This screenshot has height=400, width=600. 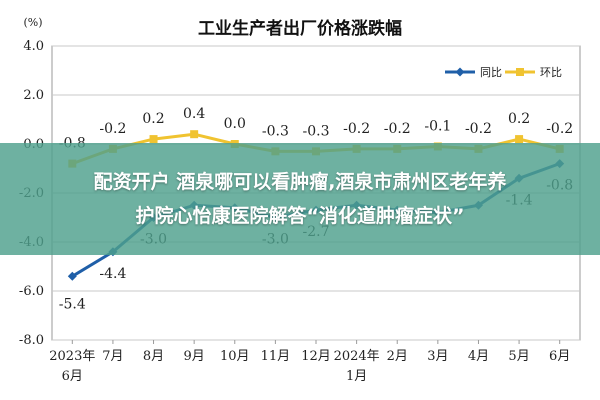 I want to click on x-tick-label: 2月, so click(x=397, y=356).